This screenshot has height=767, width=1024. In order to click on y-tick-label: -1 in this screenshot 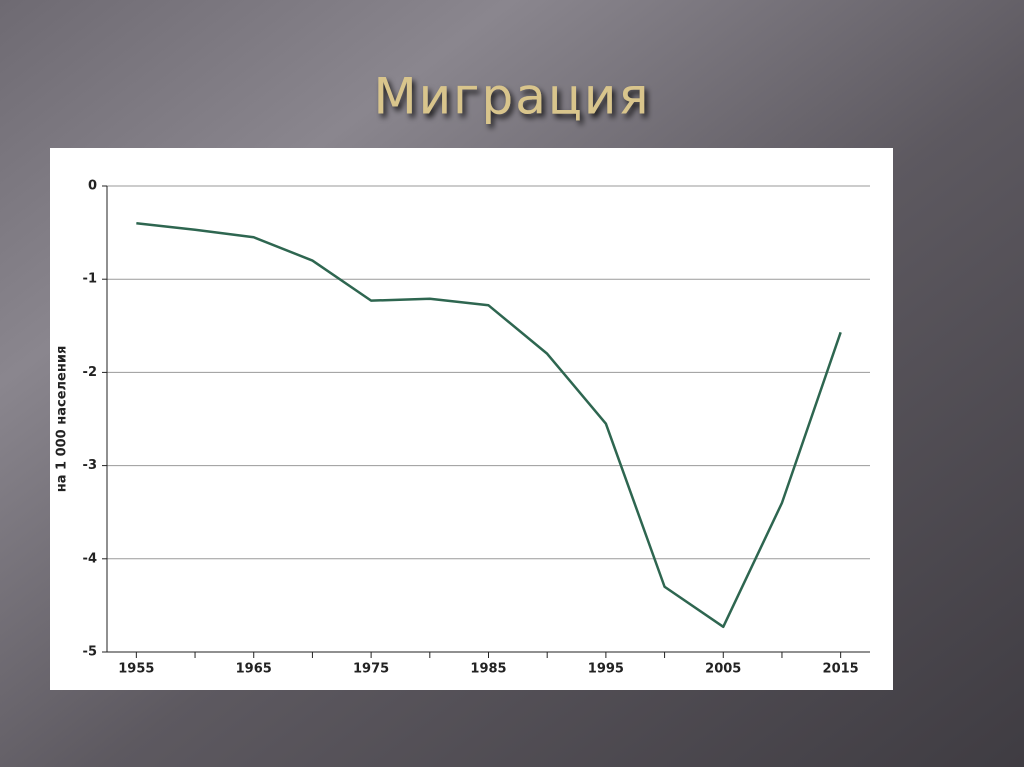, I will do `click(90, 279)`.